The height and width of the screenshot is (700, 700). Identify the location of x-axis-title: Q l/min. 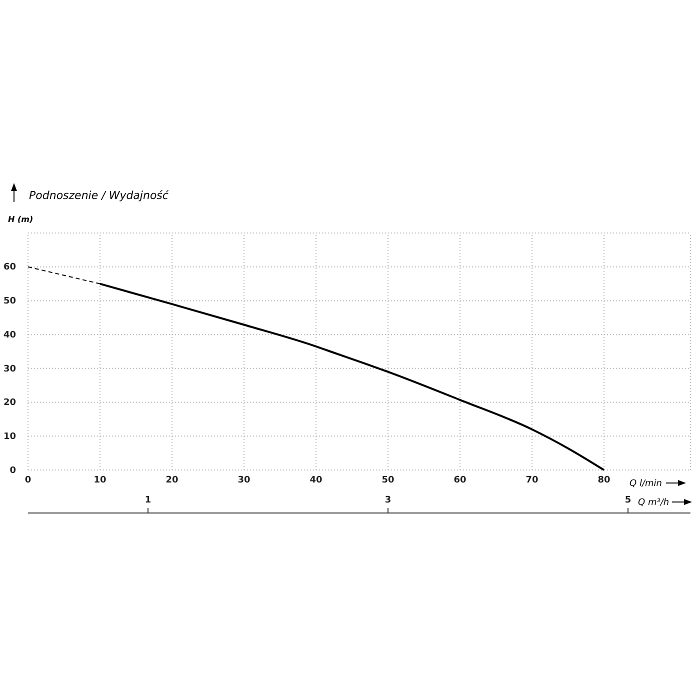
(646, 484).